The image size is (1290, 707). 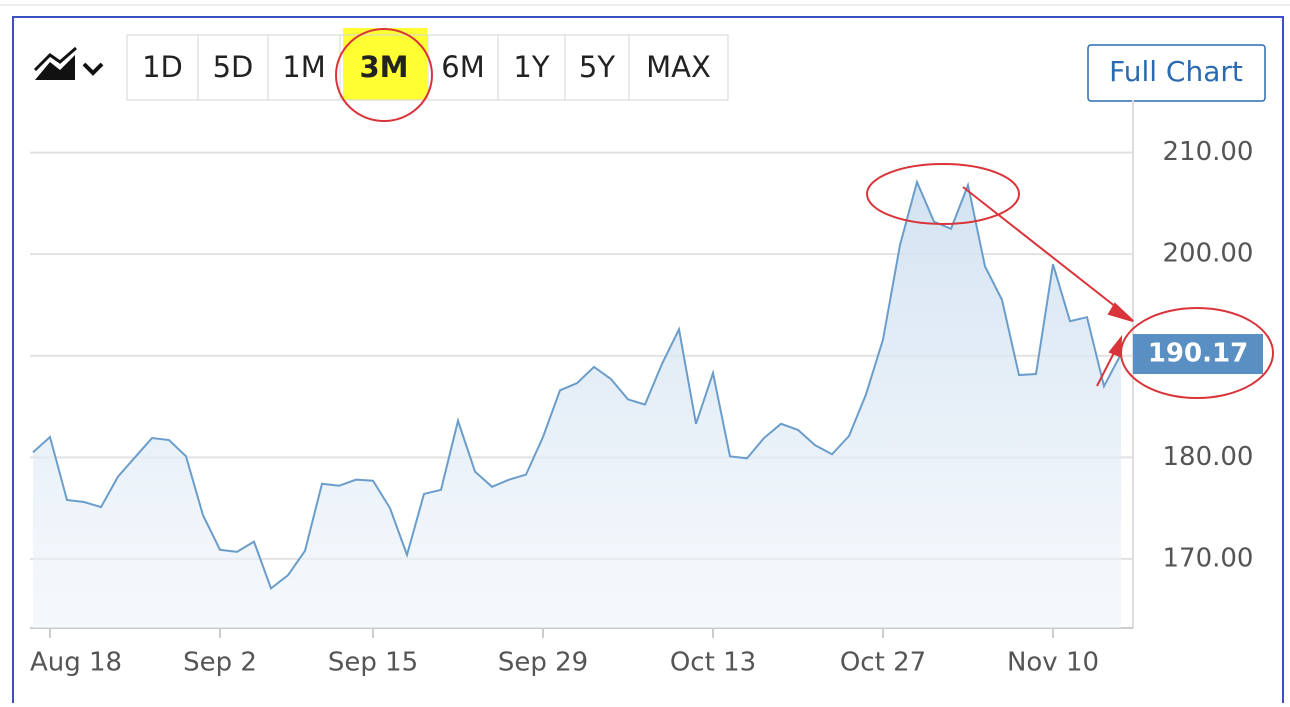 What do you see at coordinates (1208, 457) in the screenshot?
I see `y-tick-label: 180.00` at bounding box center [1208, 457].